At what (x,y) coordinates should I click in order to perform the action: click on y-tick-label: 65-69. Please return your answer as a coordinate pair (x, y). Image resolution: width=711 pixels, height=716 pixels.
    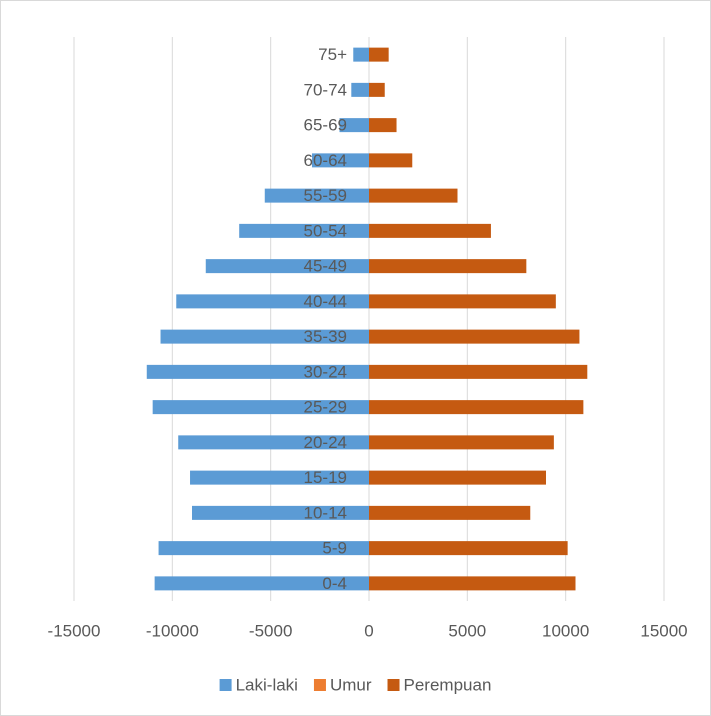
    Looking at the image, I should click on (325, 125).